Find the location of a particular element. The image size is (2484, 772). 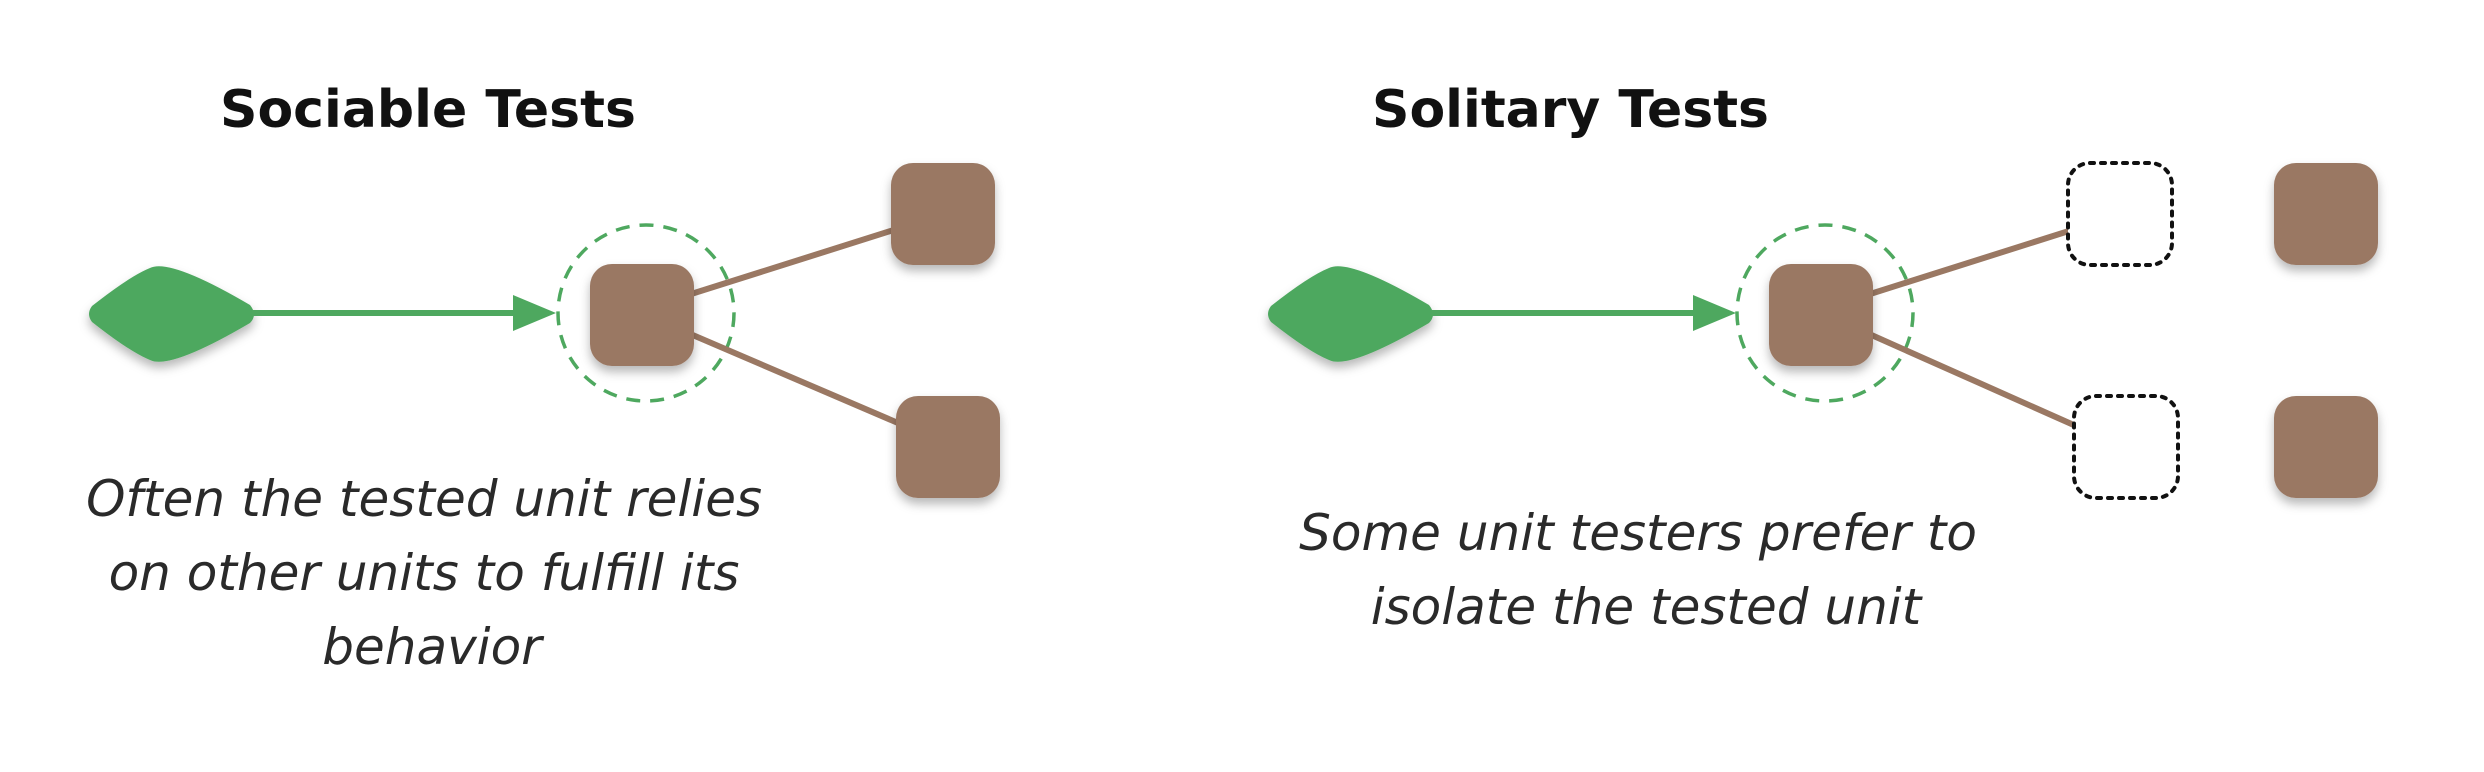

solitary-test-double-upper is located at coordinates (2120, 214).